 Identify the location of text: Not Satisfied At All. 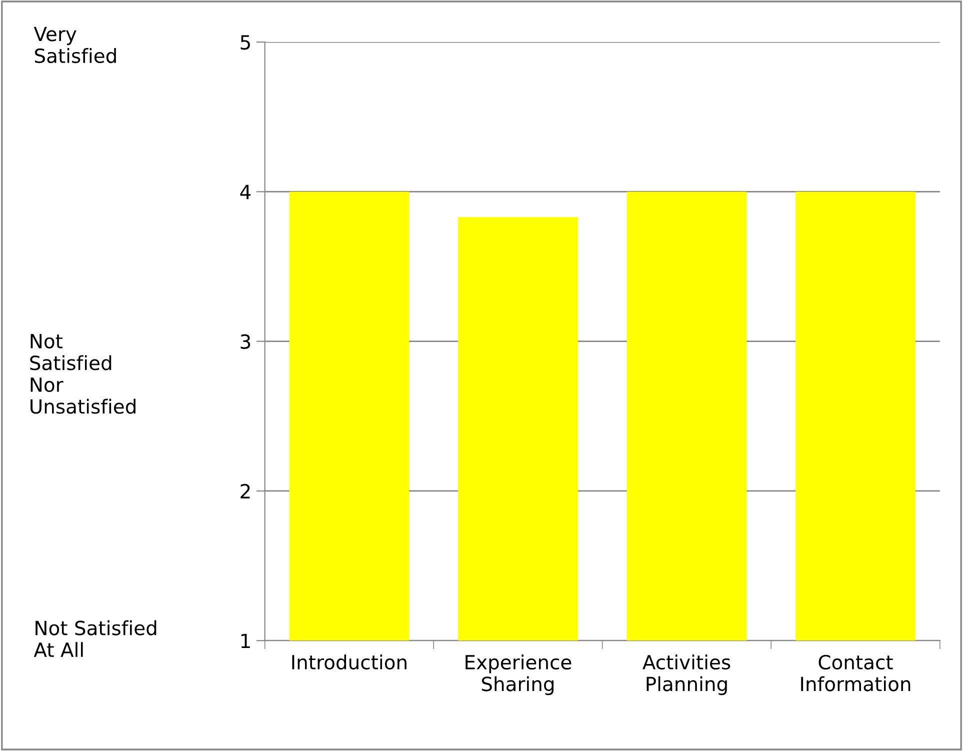
(95, 638).